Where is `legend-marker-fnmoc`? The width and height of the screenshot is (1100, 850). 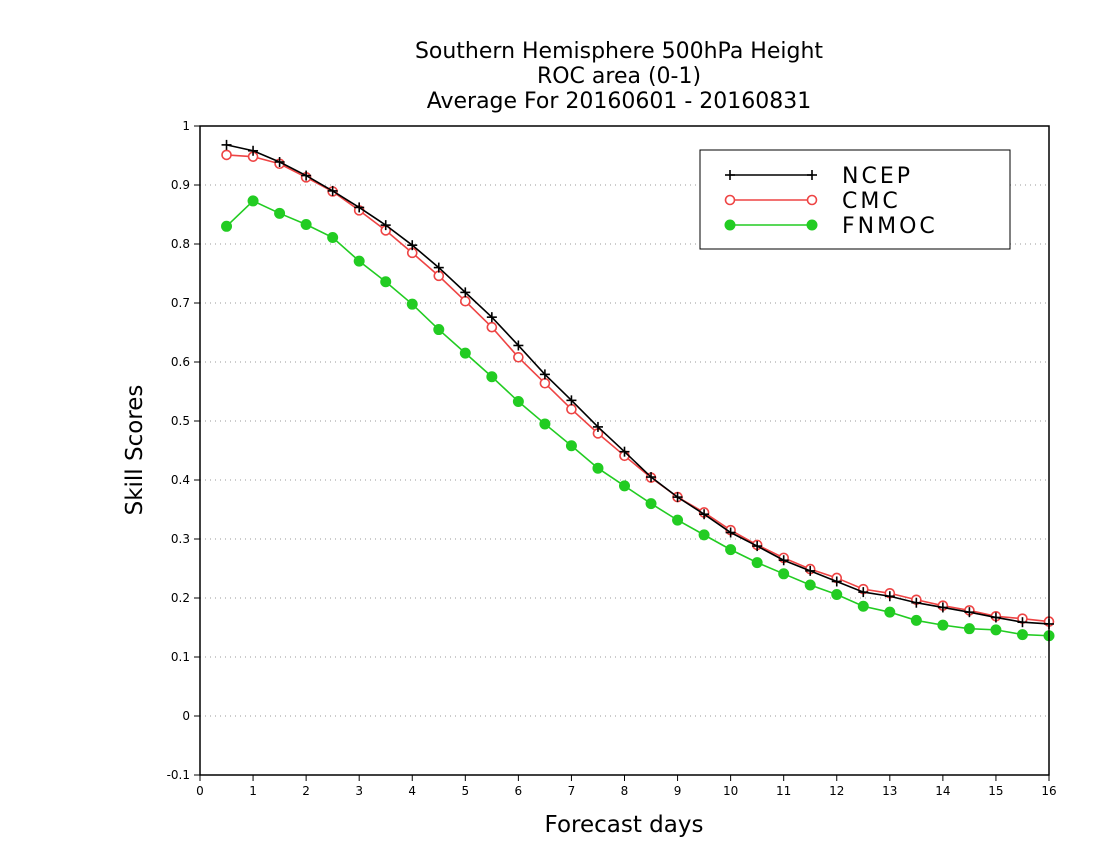 legend-marker-fnmoc is located at coordinates (730, 225).